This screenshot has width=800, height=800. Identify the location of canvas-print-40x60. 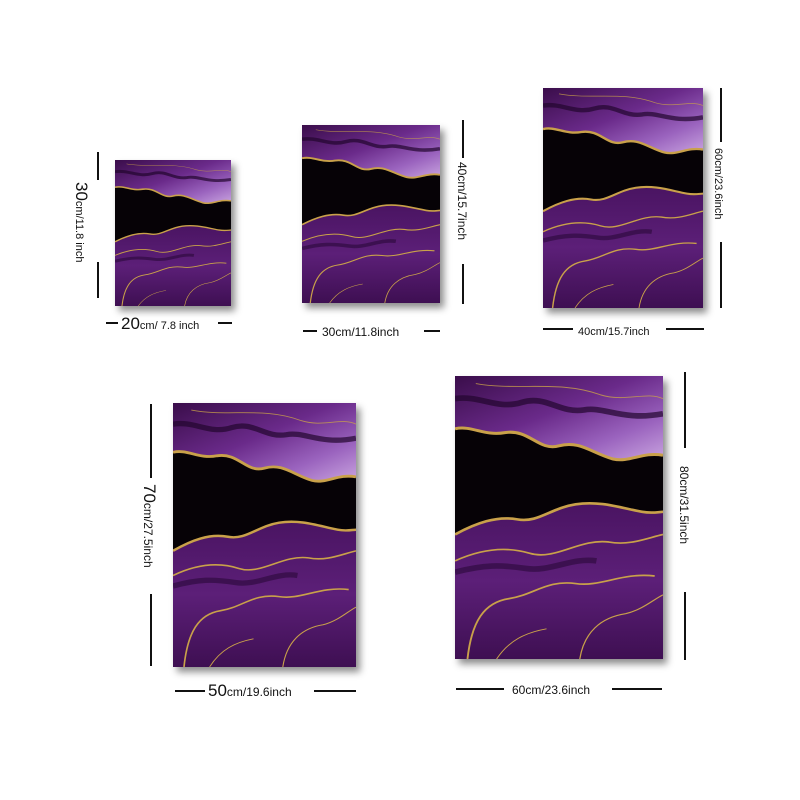
(623, 198).